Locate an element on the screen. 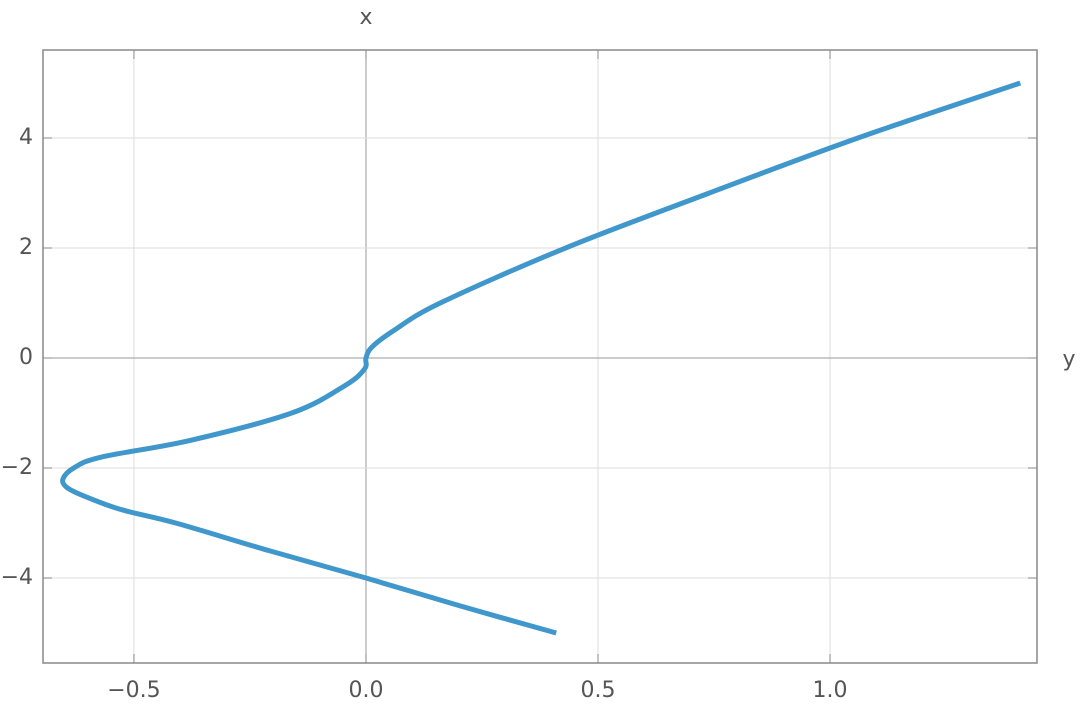  x-tick-label: 1.0 is located at coordinates (830, 690).